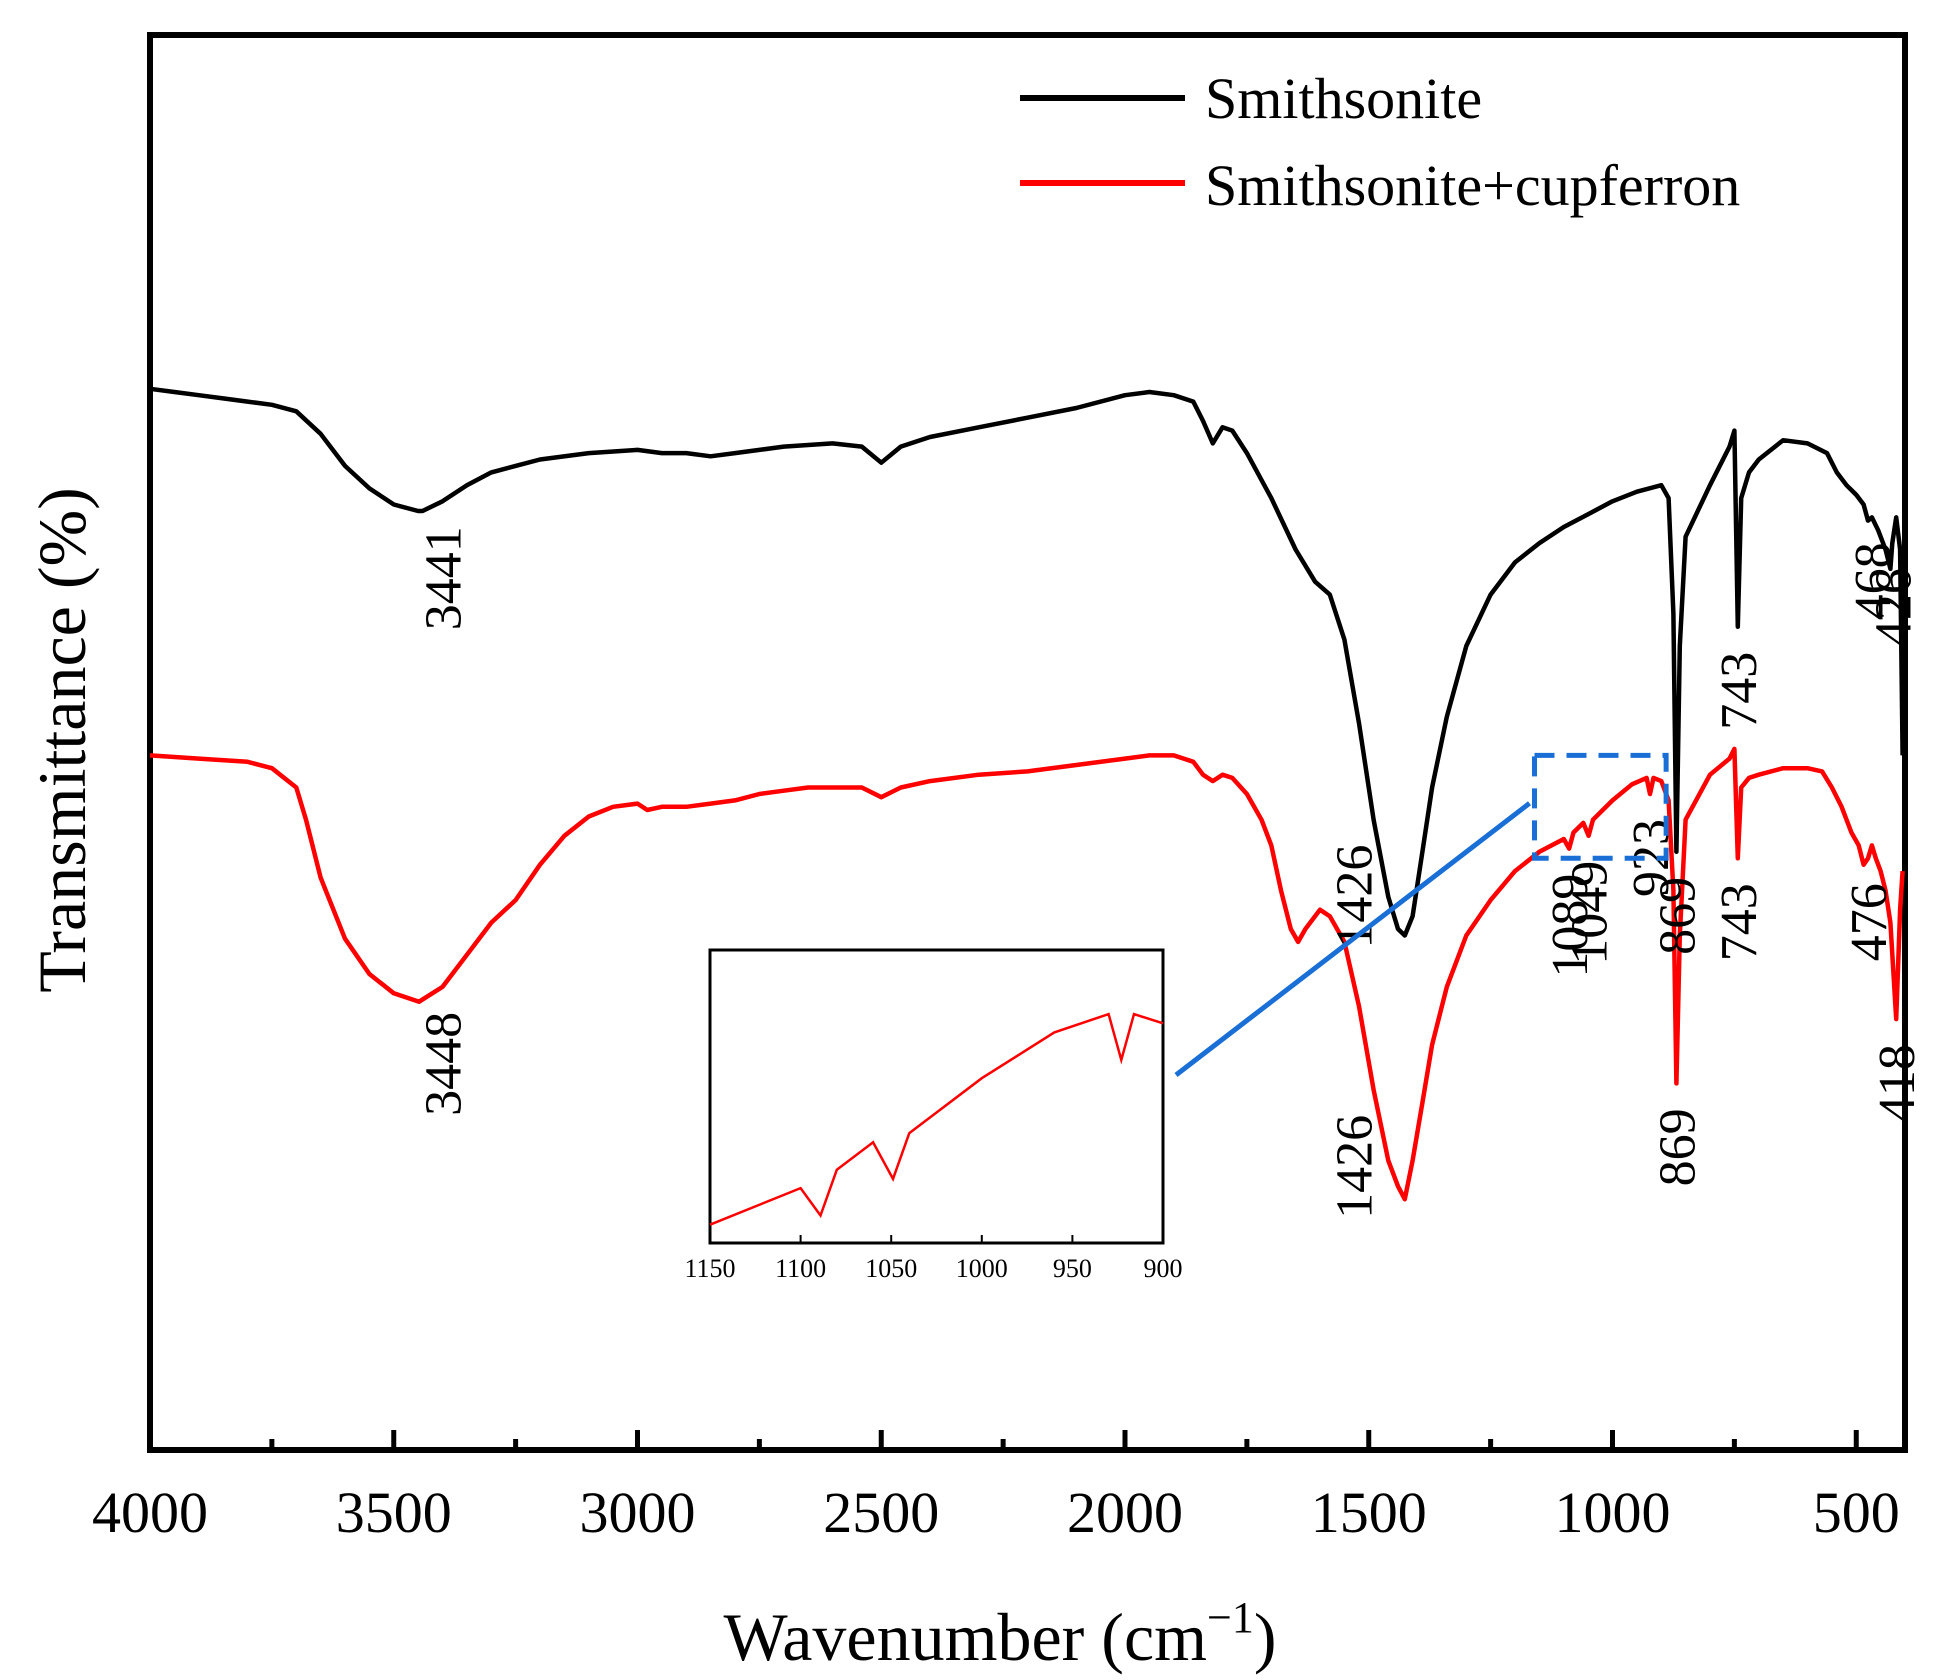  I want to click on x-tick-label: 4000, so click(150, 1512).